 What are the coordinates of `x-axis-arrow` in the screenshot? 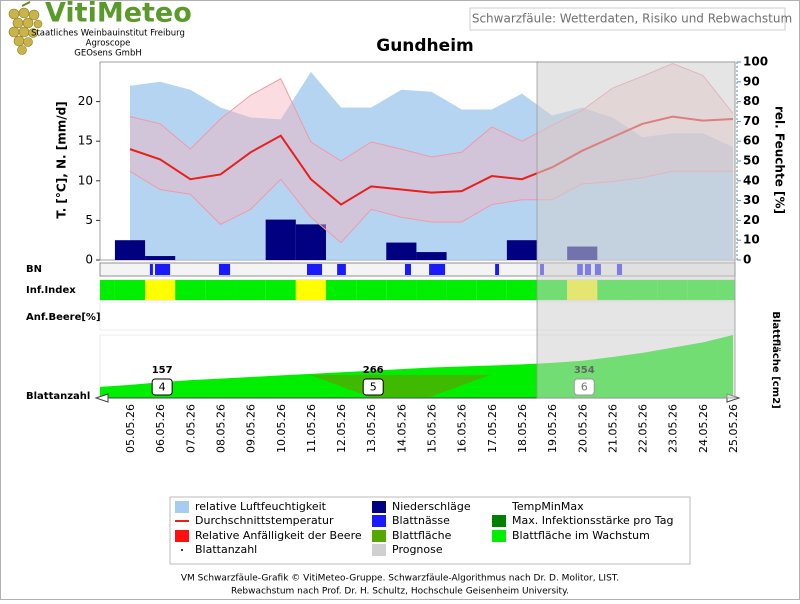 It's located at (101, 398).